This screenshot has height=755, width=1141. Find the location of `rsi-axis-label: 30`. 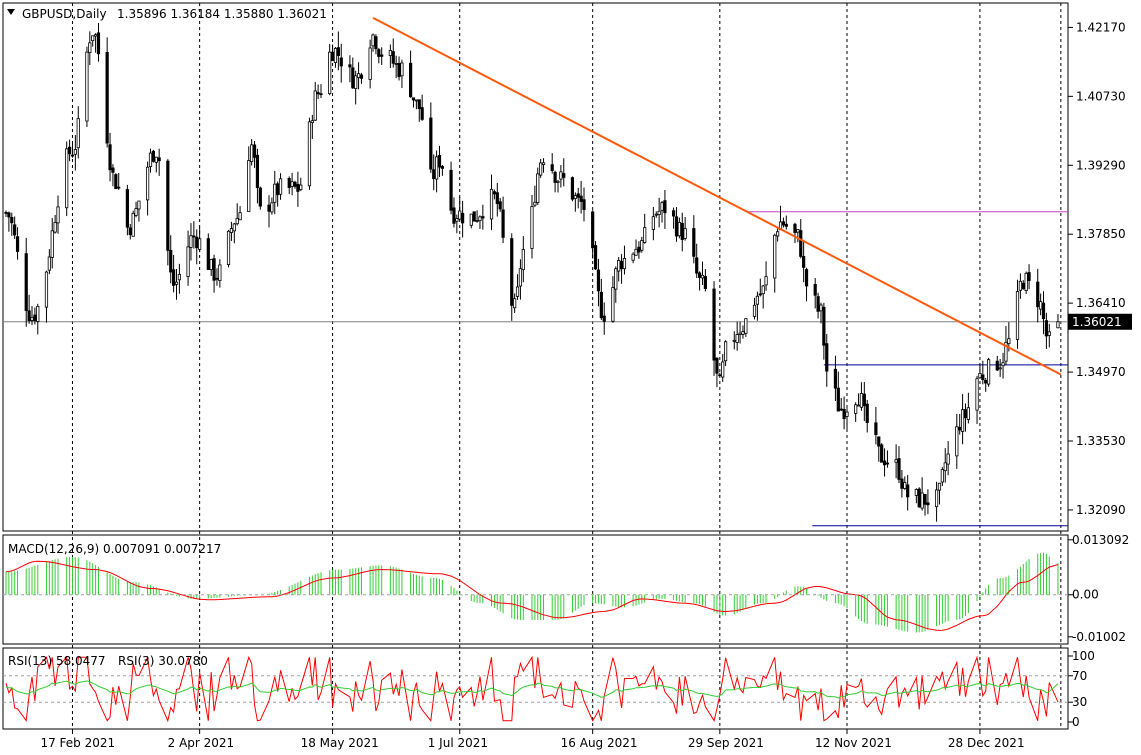

rsi-axis-label: 30 is located at coordinates (1079, 702).